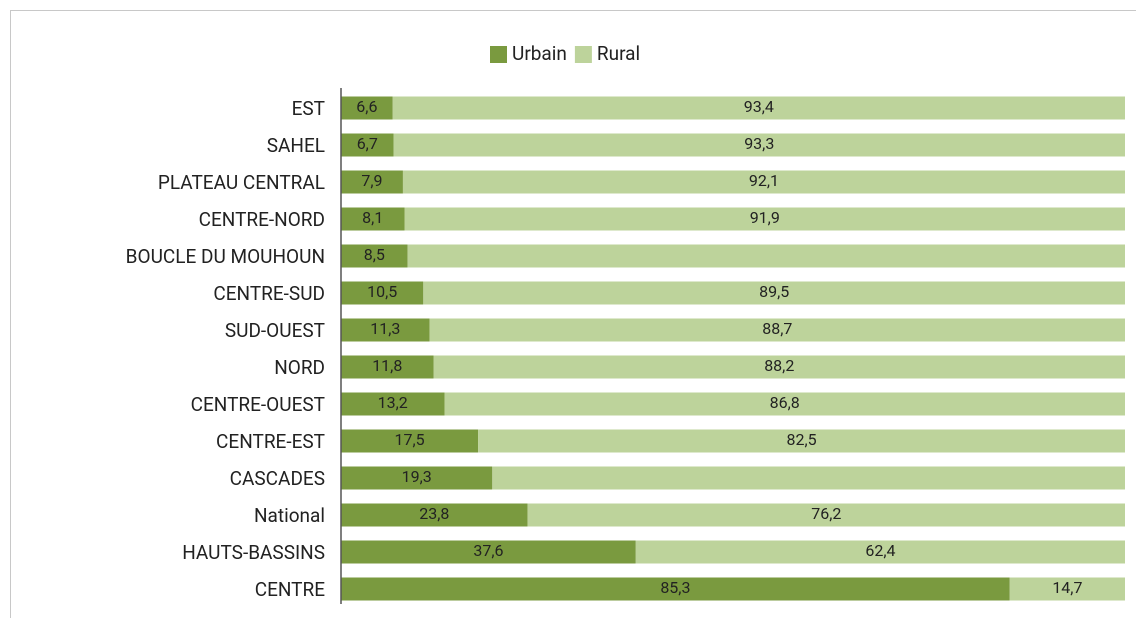 This screenshot has width=1136, height=618. I want to click on legend-label: Urbain, so click(539, 53).